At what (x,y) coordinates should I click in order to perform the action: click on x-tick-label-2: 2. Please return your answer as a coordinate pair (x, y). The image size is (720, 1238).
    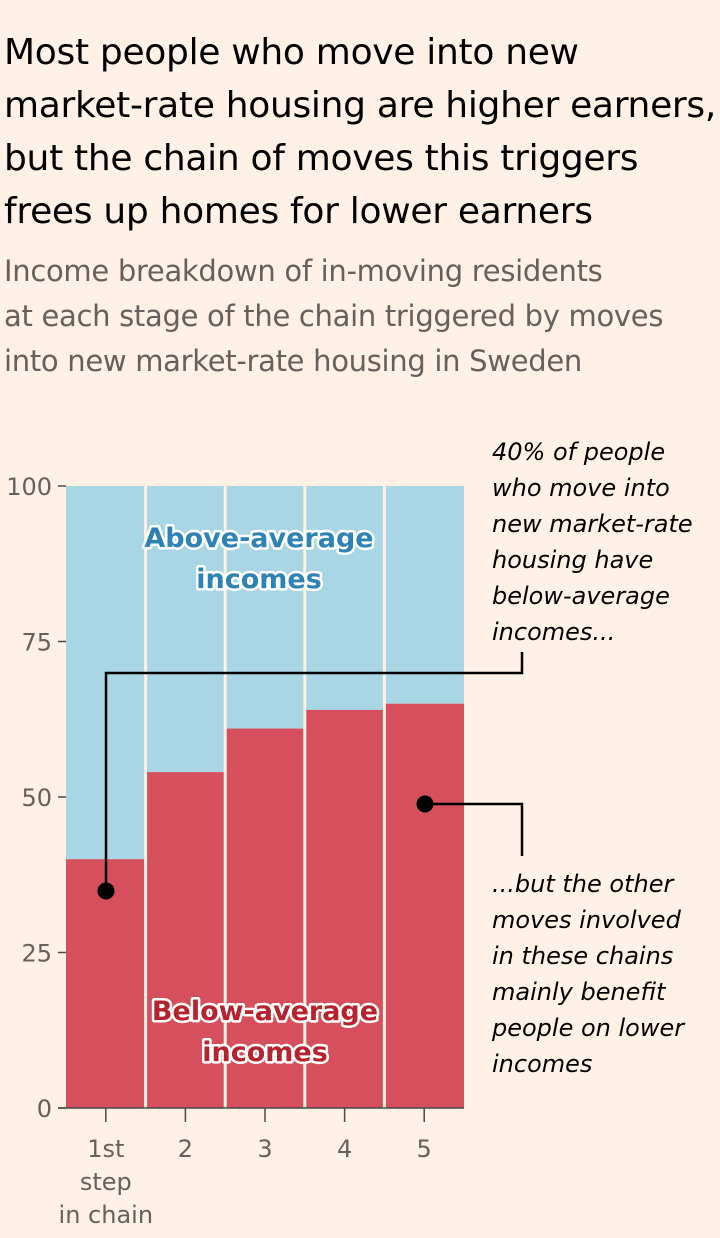
    Looking at the image, I should click on (185, 1149).